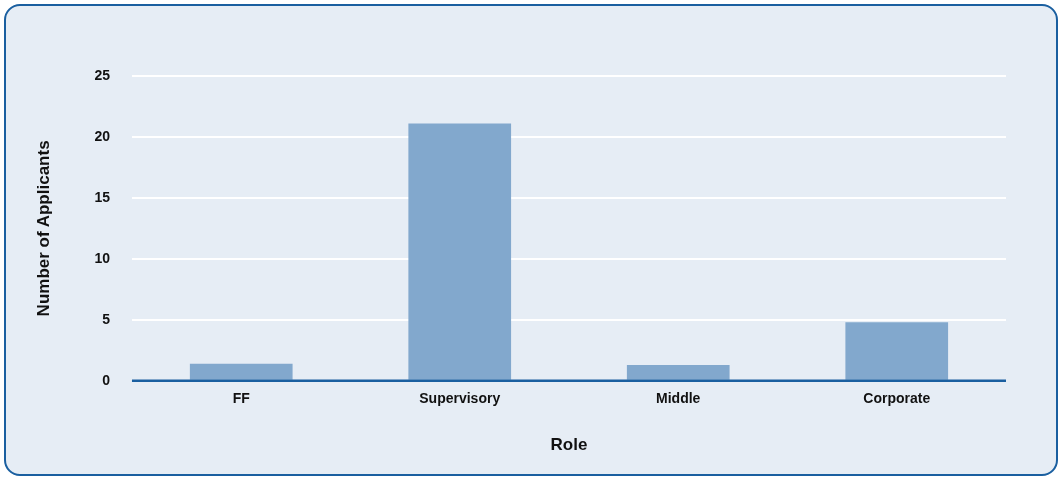 This screenshot has height=480, width=1062. Describe the element at coordinates (897, 398) in the screenshot. I see `x-tick-label: Corporate` at that location.